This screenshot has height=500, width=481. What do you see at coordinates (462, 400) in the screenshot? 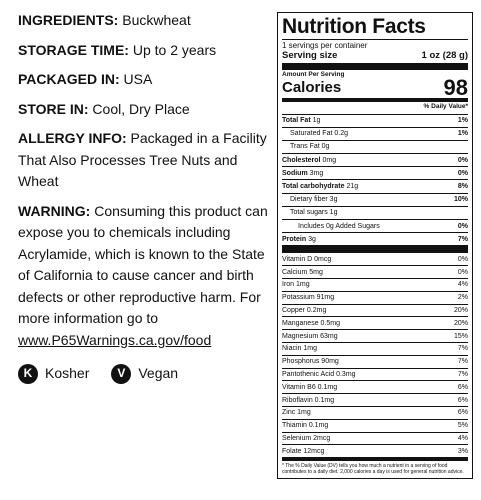
I see `nutrient-dv: 6%` at bounding box center [462, 400].